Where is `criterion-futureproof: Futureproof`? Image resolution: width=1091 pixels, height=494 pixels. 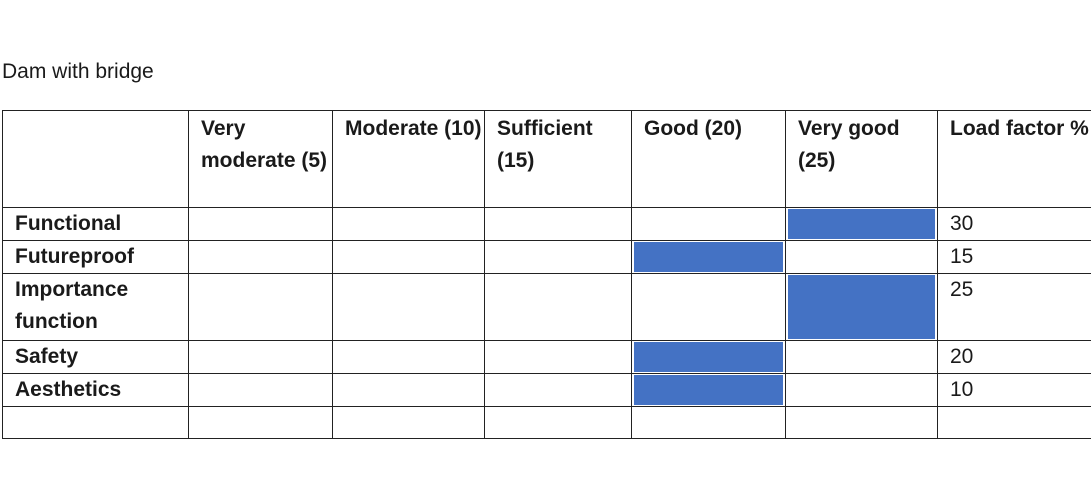 criterion-futureproof: Futureproof is located at coordinates (95, 257).